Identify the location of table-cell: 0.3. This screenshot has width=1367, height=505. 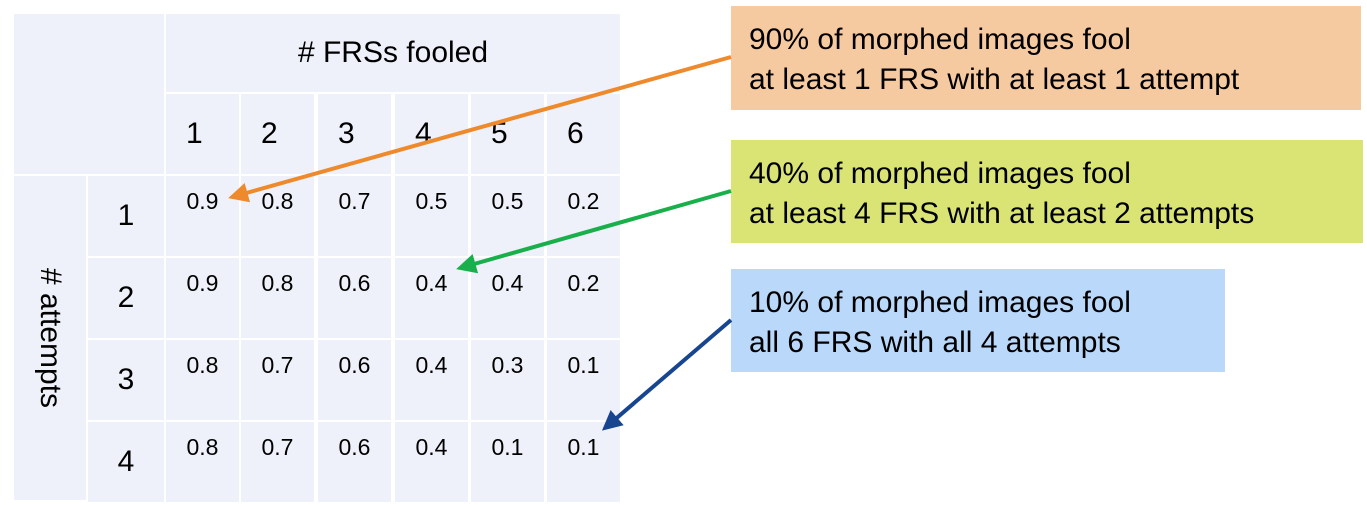
(507, 380).